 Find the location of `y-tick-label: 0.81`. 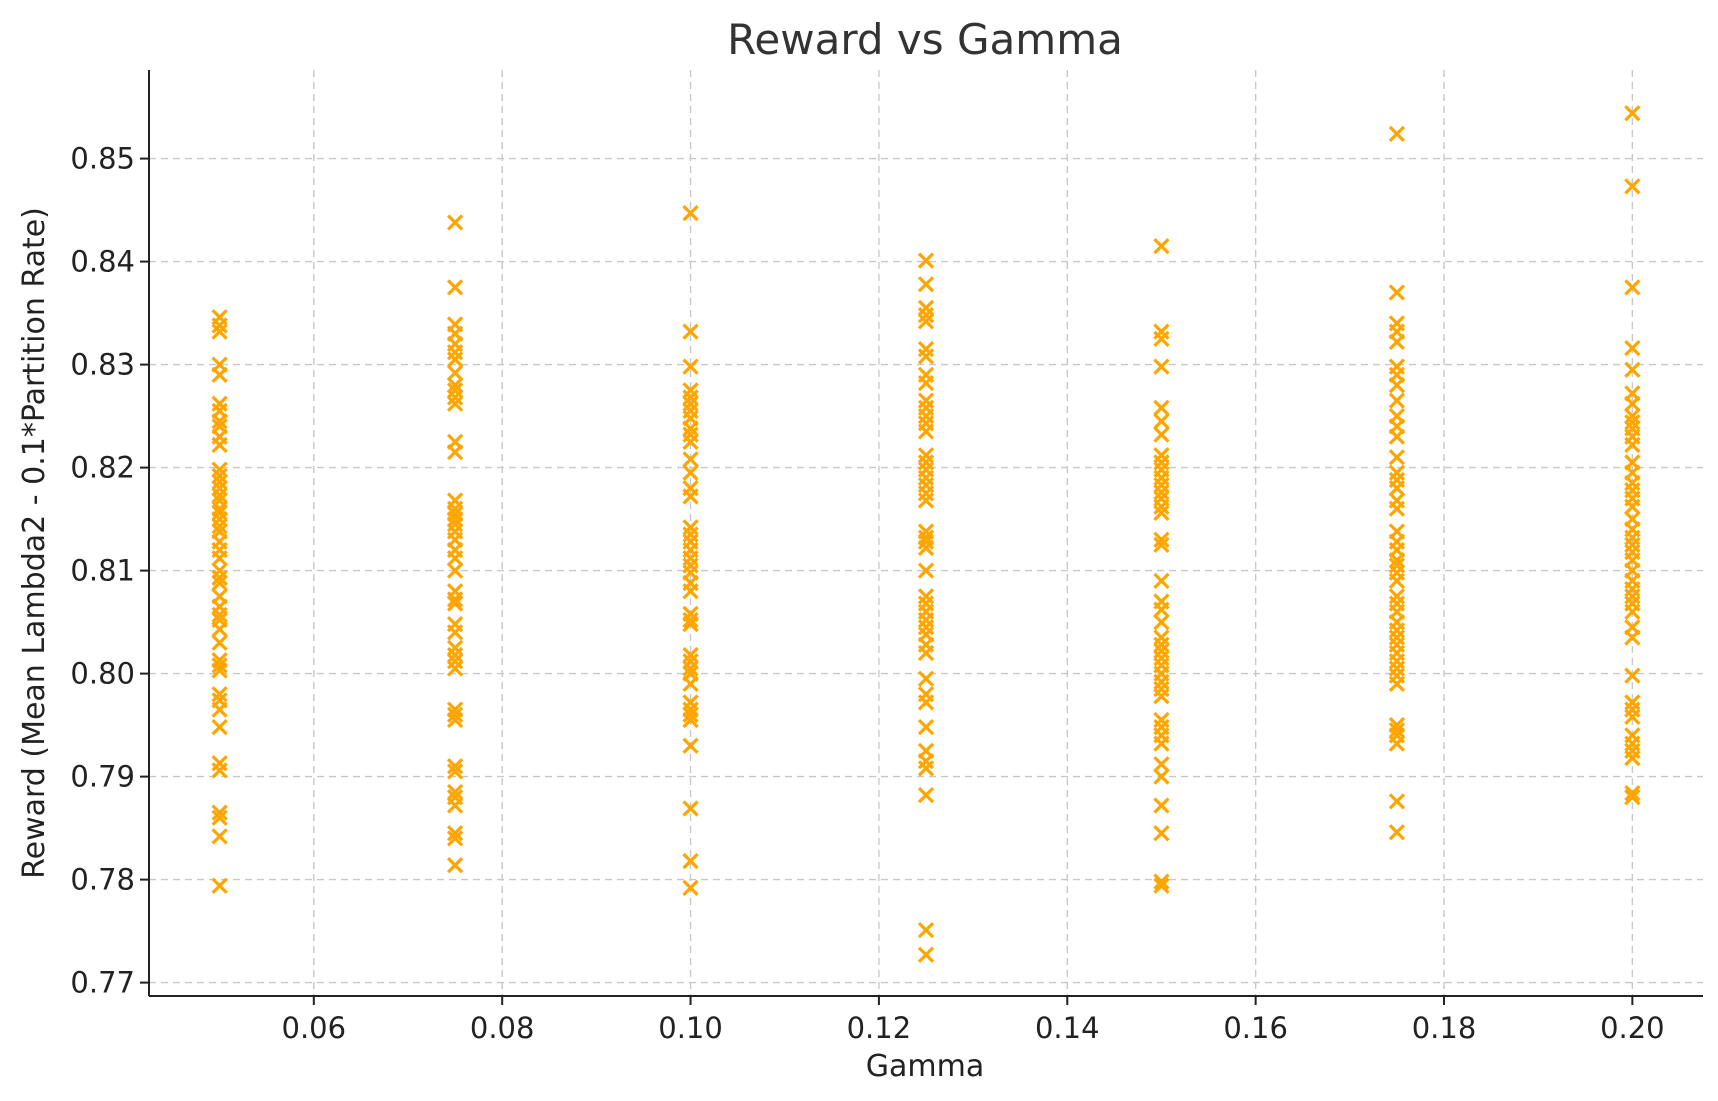

y-tick-label: 0.81 is located at coordinates (102, 571).